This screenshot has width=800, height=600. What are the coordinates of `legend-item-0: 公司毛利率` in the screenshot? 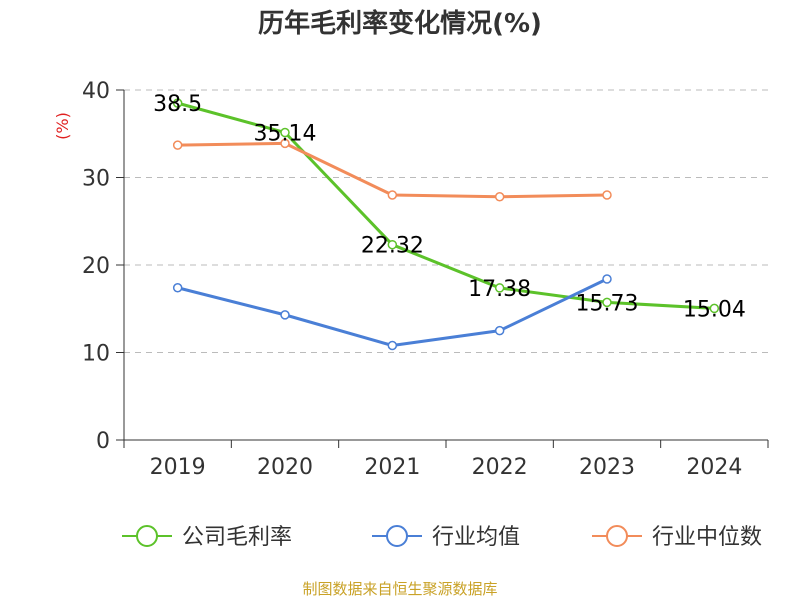 It's located at (207, 537).